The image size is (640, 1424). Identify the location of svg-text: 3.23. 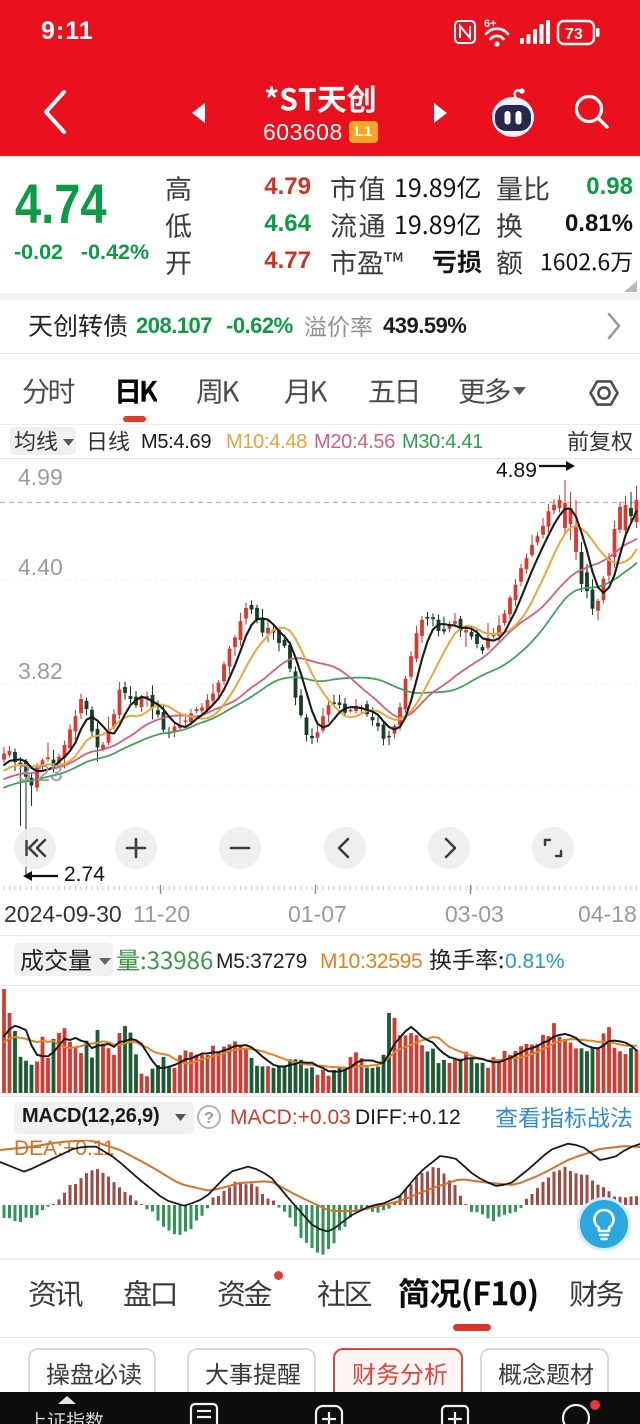
(40, 773).